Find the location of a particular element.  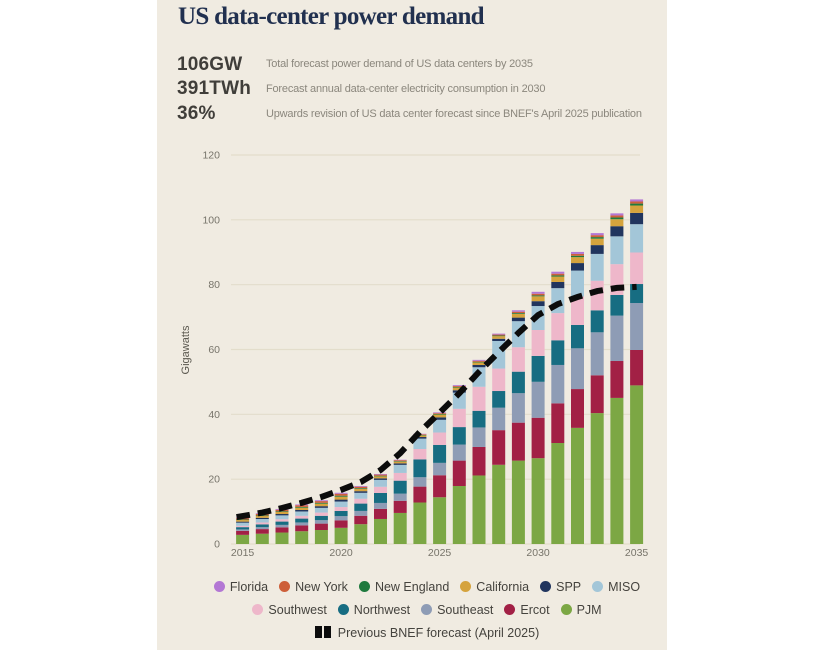

svg-text: 2025 is located at coordinates (440, 553).